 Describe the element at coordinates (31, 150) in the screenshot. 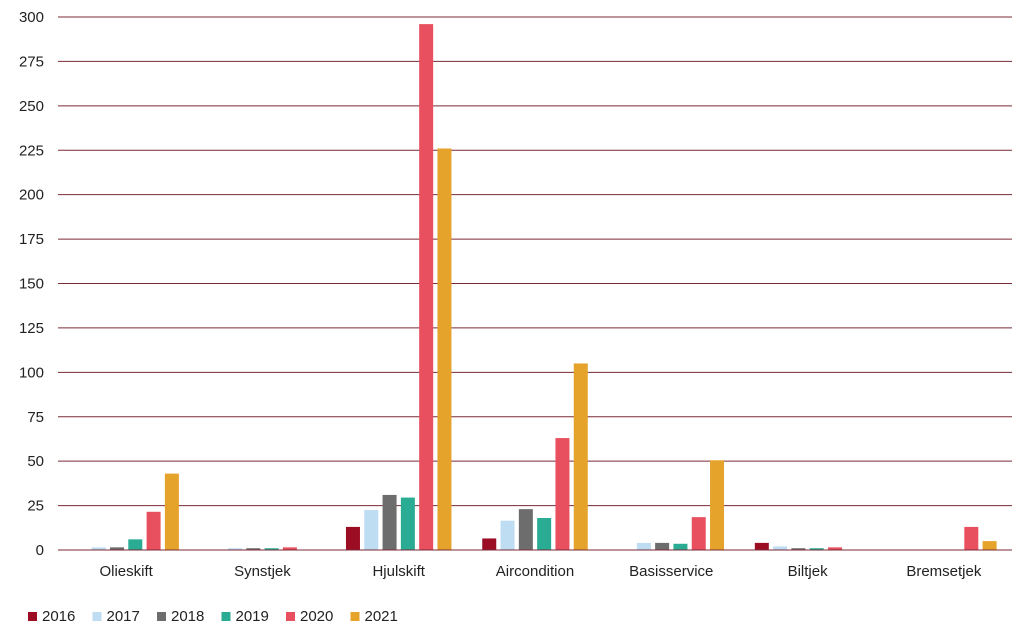

I see `y-tick-label: 225` at that location.